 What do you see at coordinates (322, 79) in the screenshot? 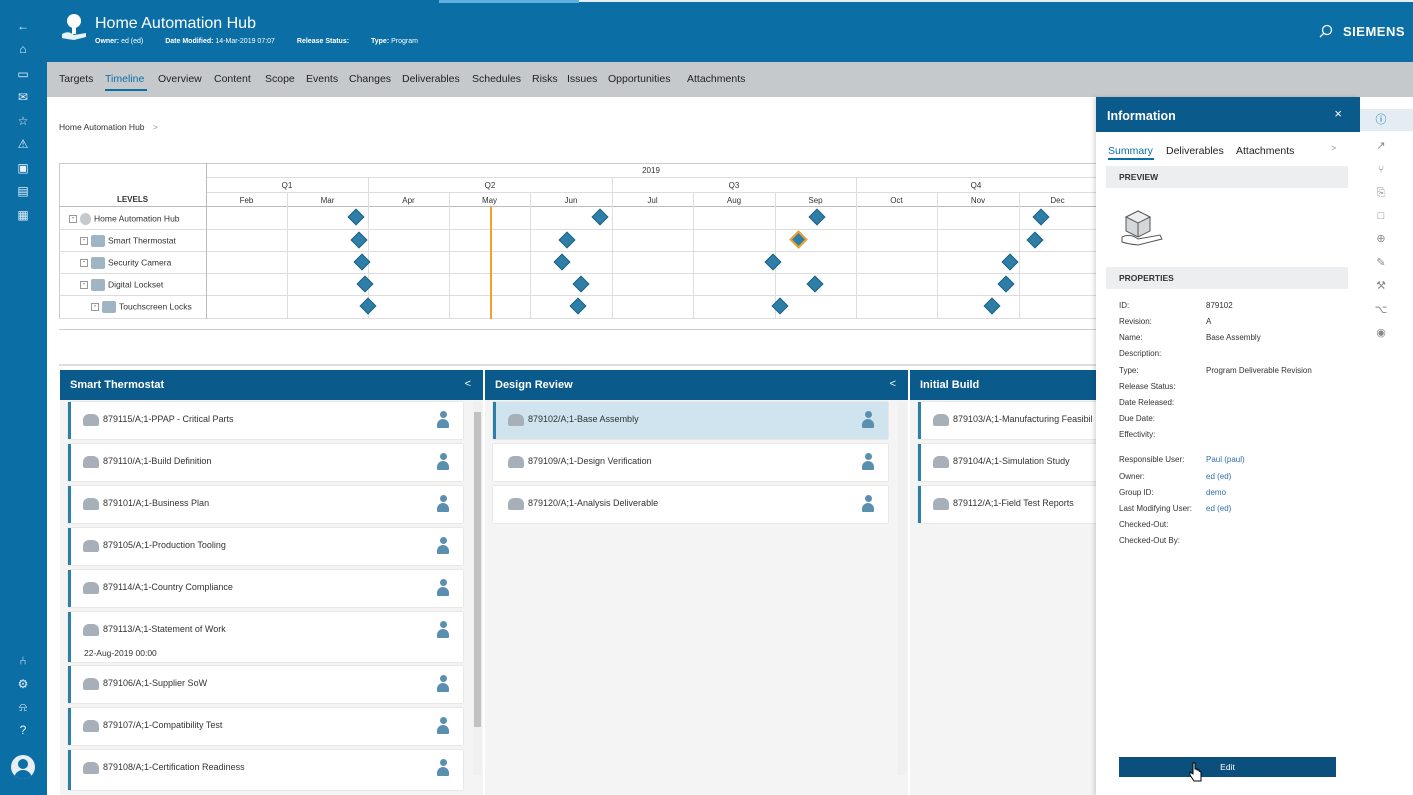
I see `tab-events: Events` at bounding box center [322, 79].